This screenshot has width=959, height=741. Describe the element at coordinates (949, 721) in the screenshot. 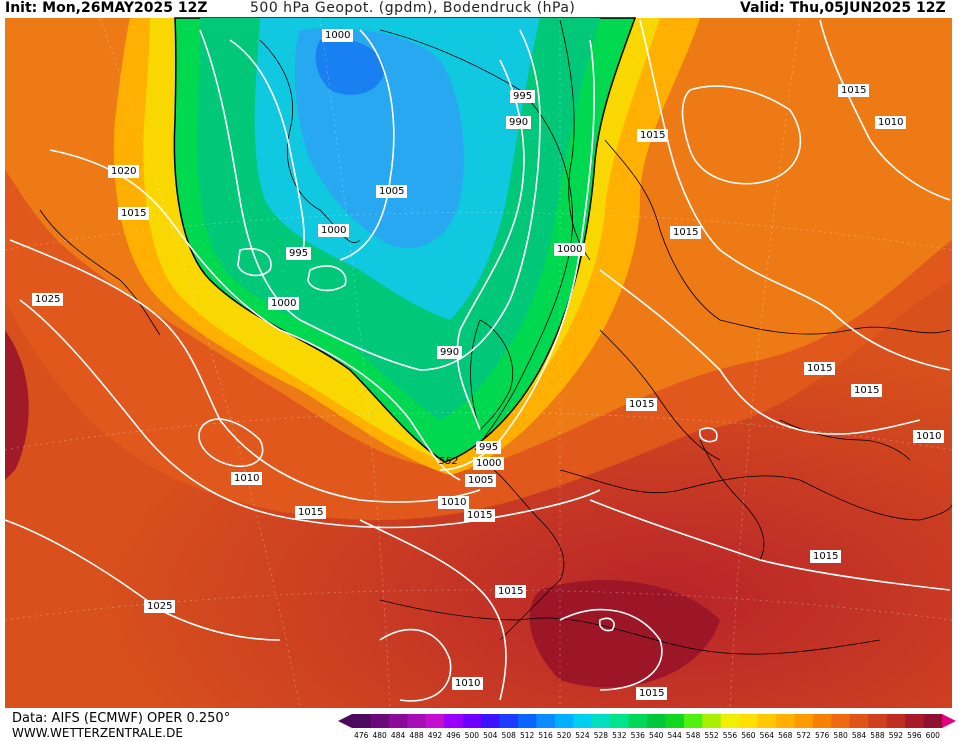

I see `legend-arrow-right` at that location.